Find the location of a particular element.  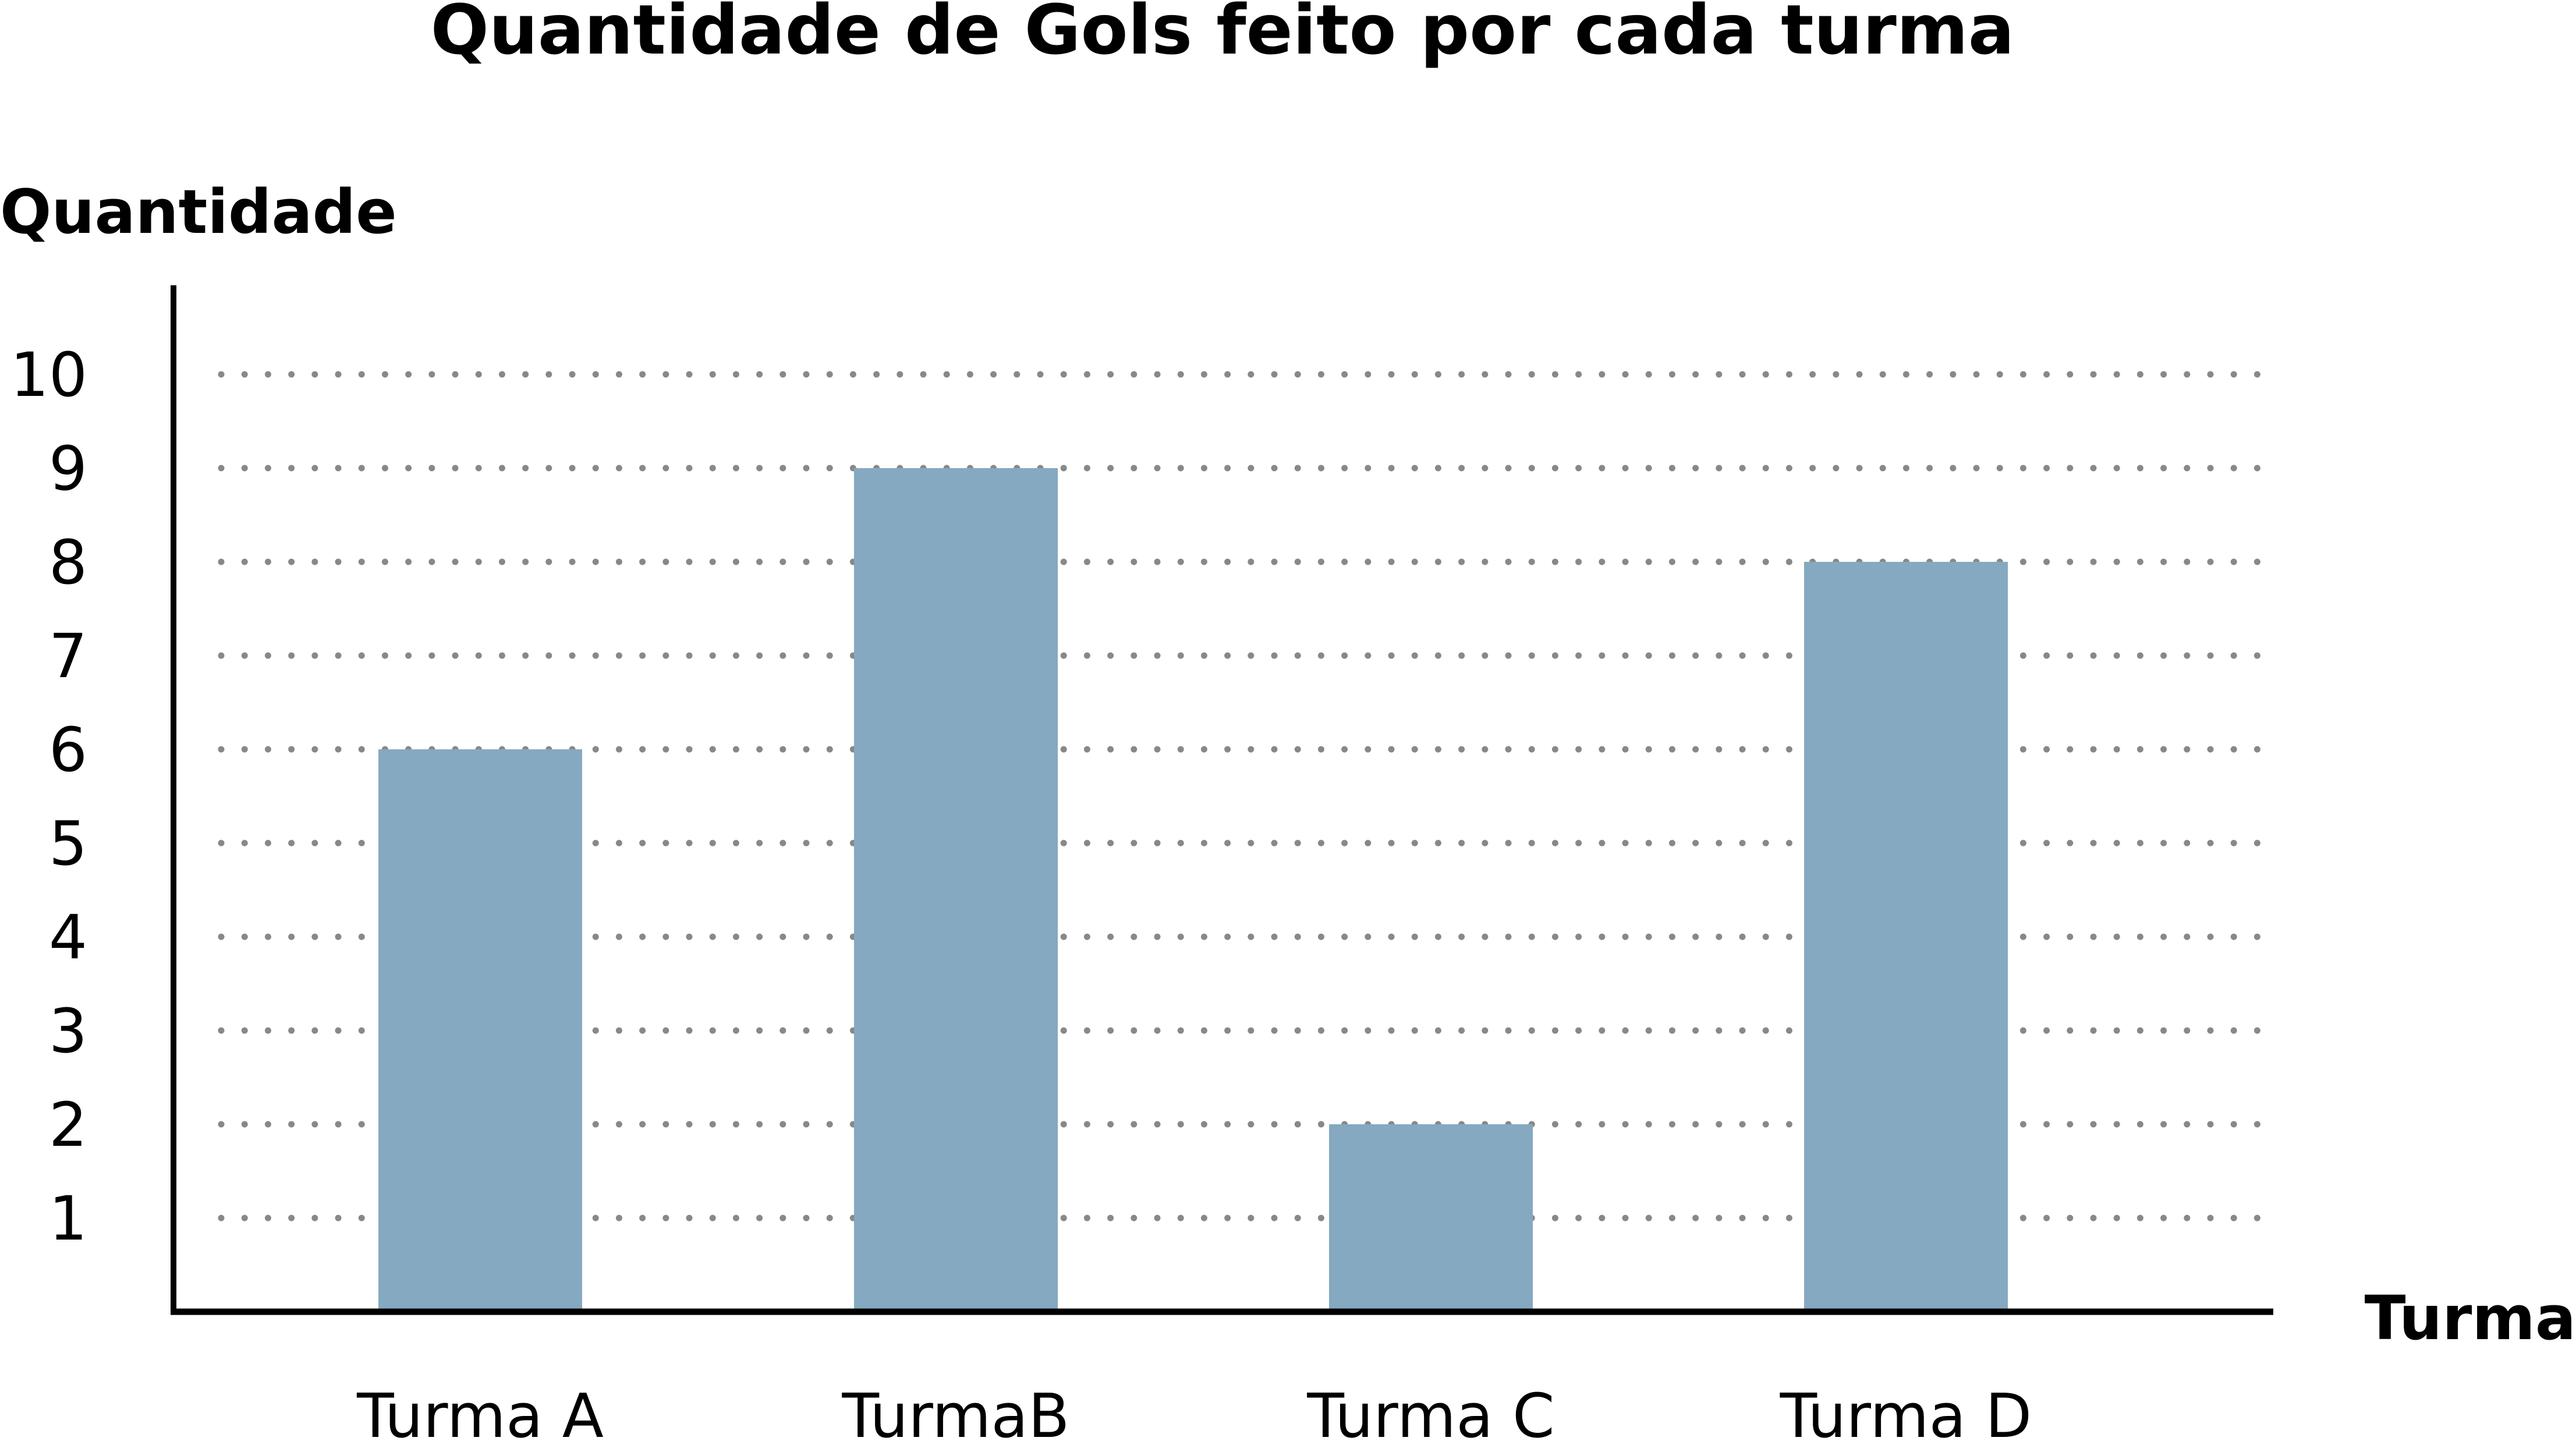

y-tick-labels: 1 2 3 4 5 6 7 8 9 10 is located at coordinates (48, 796).